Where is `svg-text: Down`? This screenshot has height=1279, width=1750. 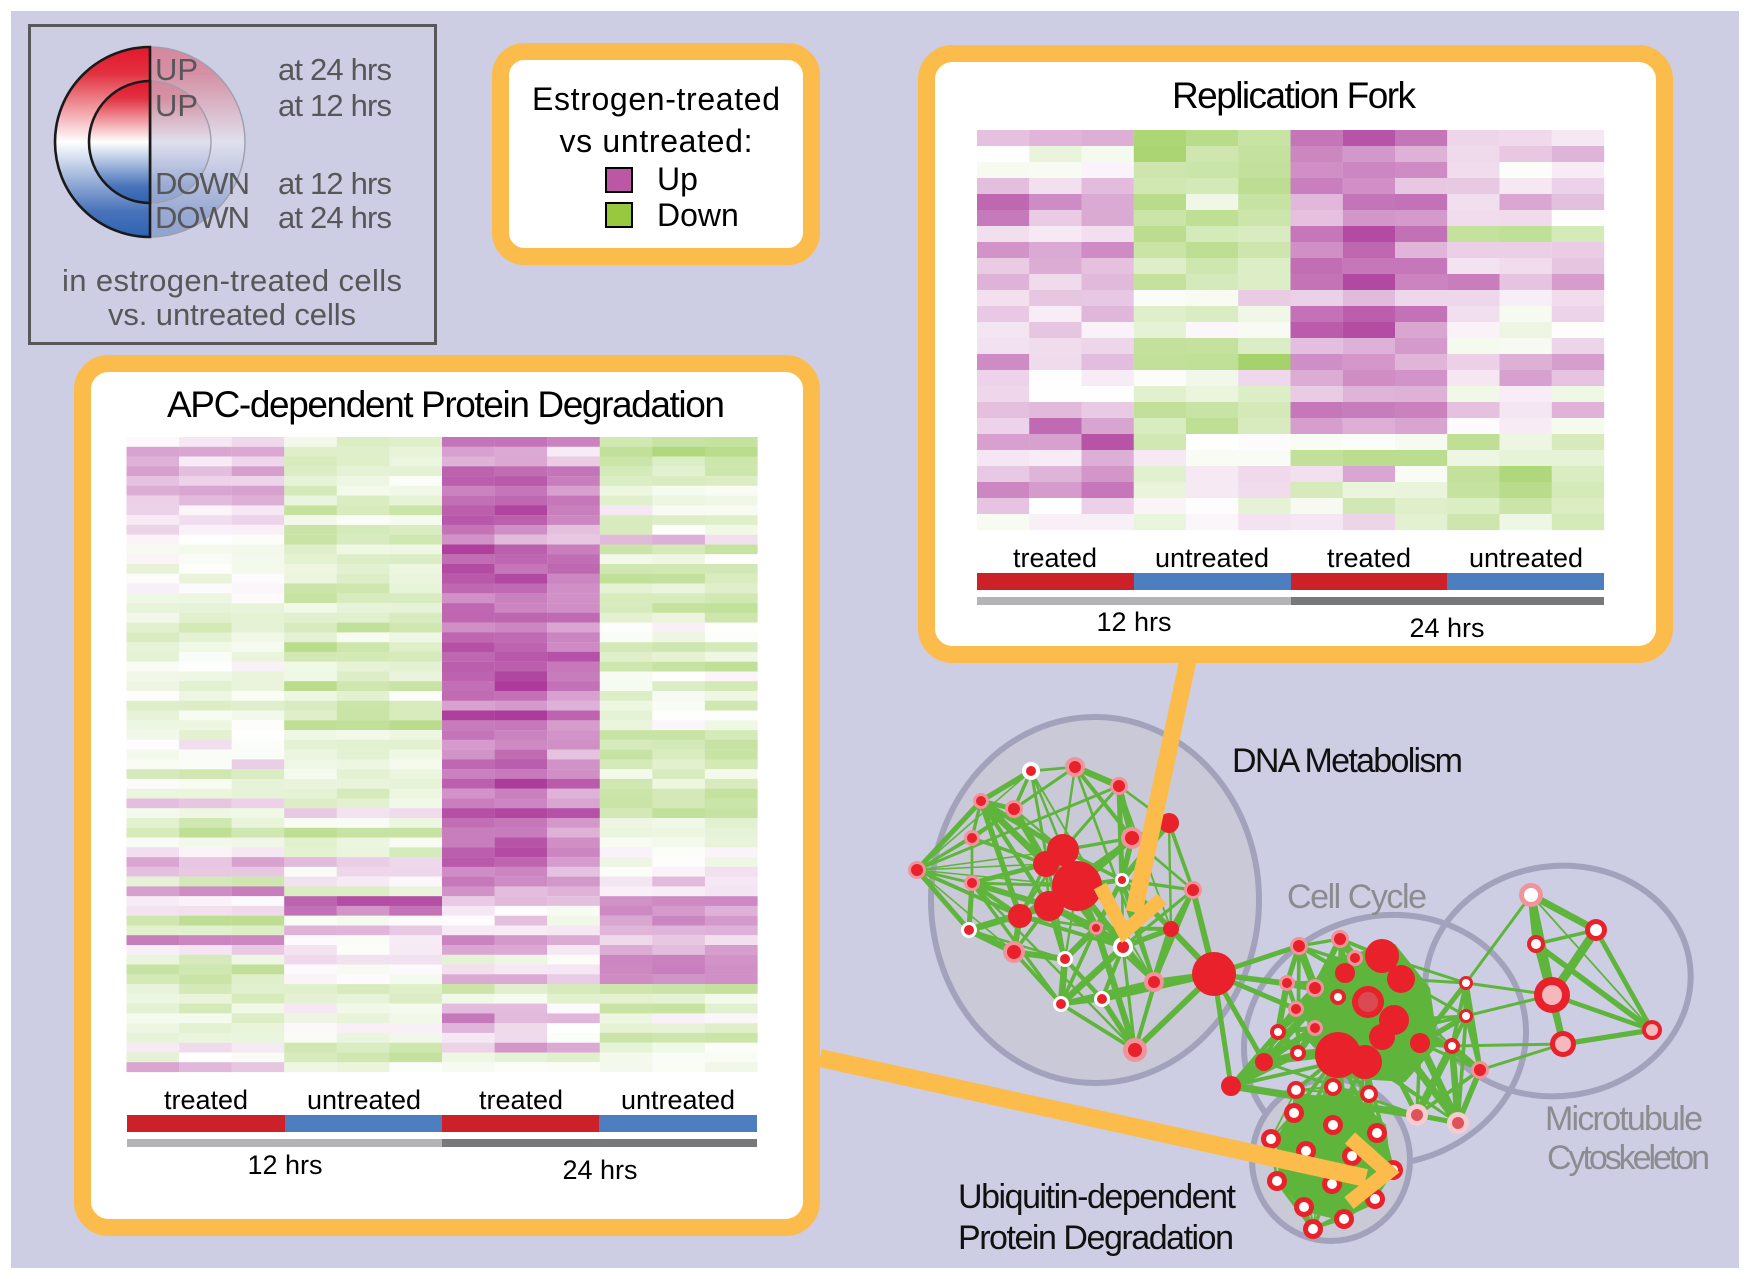 svg-text: Down is located at coordinates (698, 215).